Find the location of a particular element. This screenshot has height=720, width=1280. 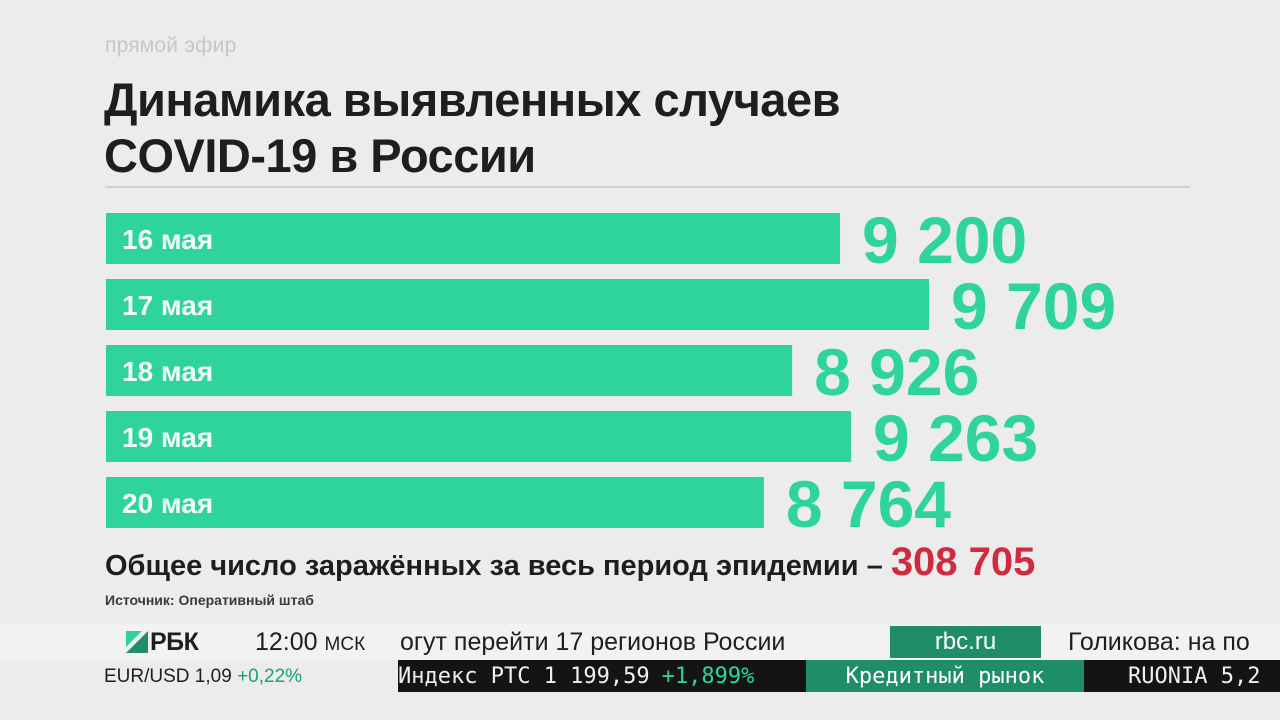

bar-value-label: 8 926 is located at coordinates (896, 372).